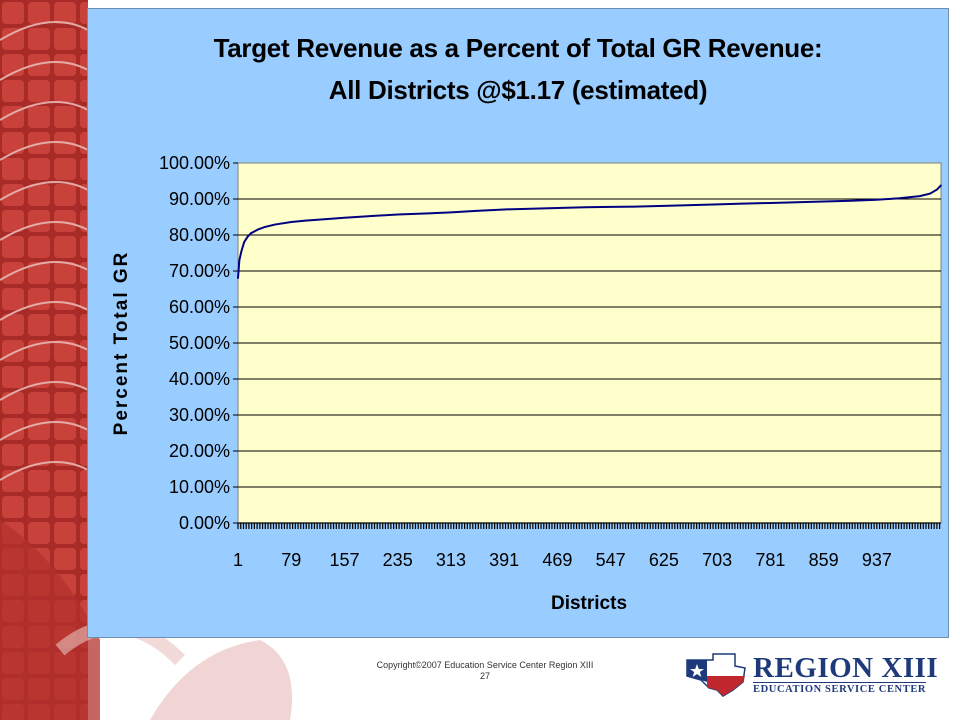 The height and width of the screenshot is (720, 960). I want to click on series-points, so click(589, 232).